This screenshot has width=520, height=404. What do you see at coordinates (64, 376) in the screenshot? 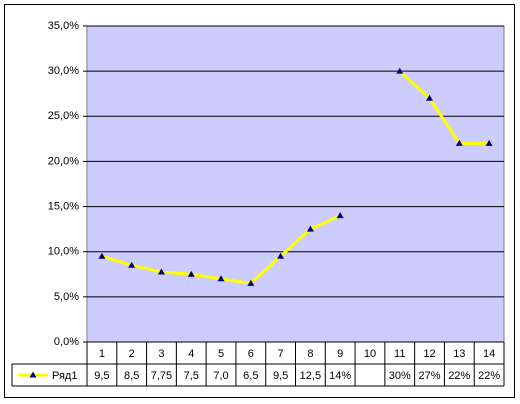
I see `legend-label: Ряд1` at bounding box center [64, 376].